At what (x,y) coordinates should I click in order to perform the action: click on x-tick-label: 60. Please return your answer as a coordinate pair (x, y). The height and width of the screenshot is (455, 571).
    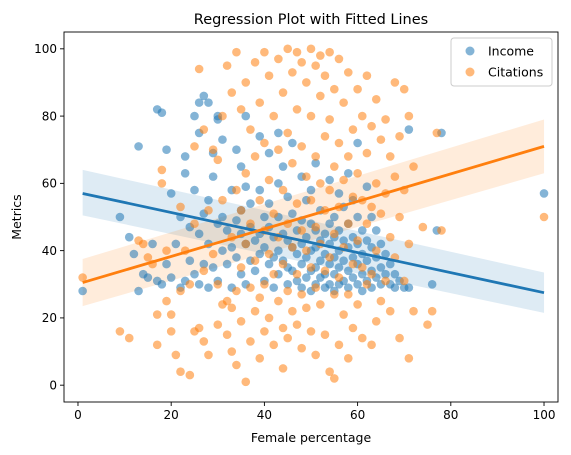
    Looking at the image, I should click on (357, 415).